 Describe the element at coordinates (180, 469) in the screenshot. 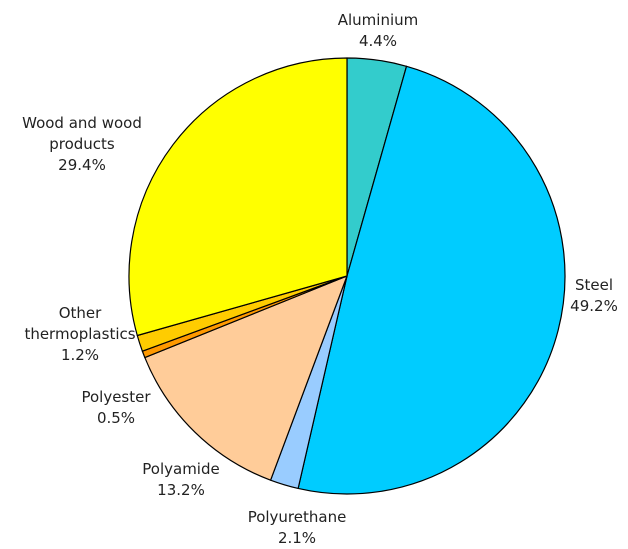

I see `slice-name-text: Polyamide` at that location.